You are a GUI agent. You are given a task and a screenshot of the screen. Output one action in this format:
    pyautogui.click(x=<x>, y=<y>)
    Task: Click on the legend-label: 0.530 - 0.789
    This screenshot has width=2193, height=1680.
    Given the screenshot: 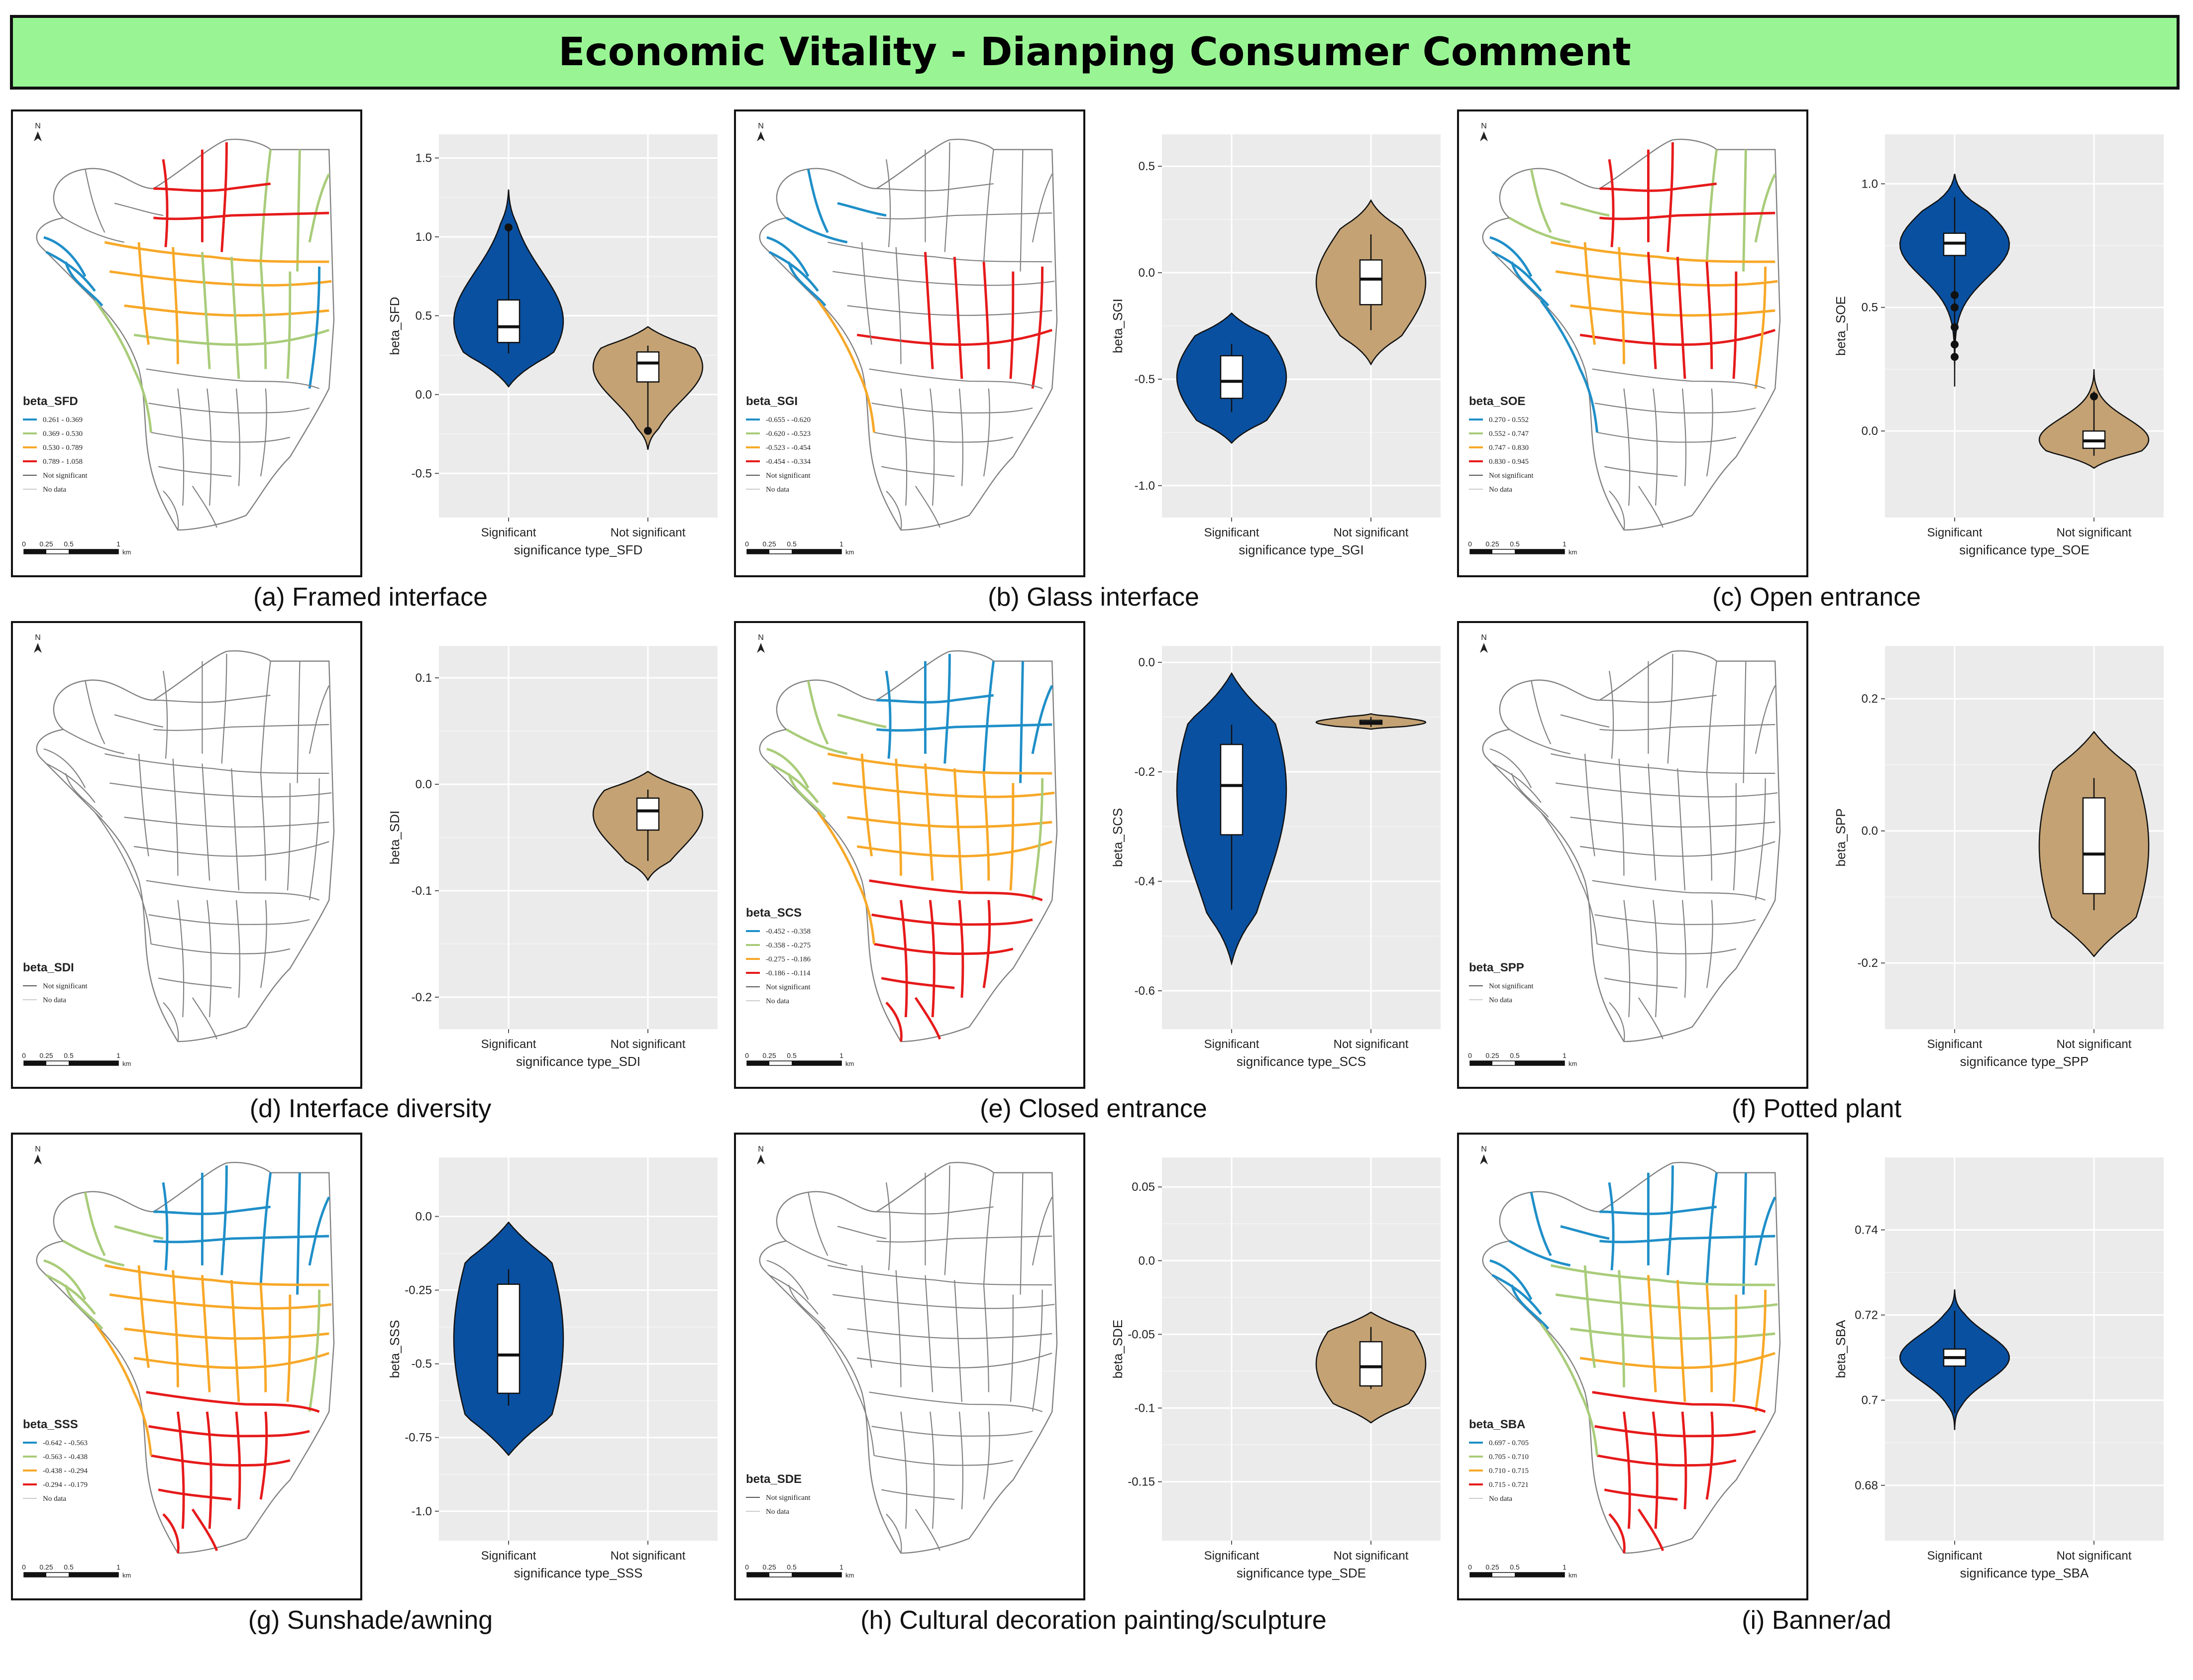 What is the action you would take?
    pyautogui.click(x=63, y=448)
    